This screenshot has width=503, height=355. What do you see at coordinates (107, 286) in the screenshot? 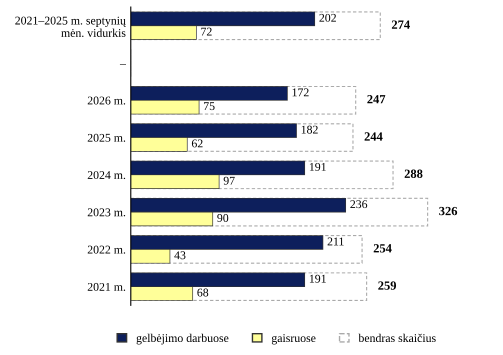
I see `y-tick-label: 2021 m.` at bounding box center [107, 286].